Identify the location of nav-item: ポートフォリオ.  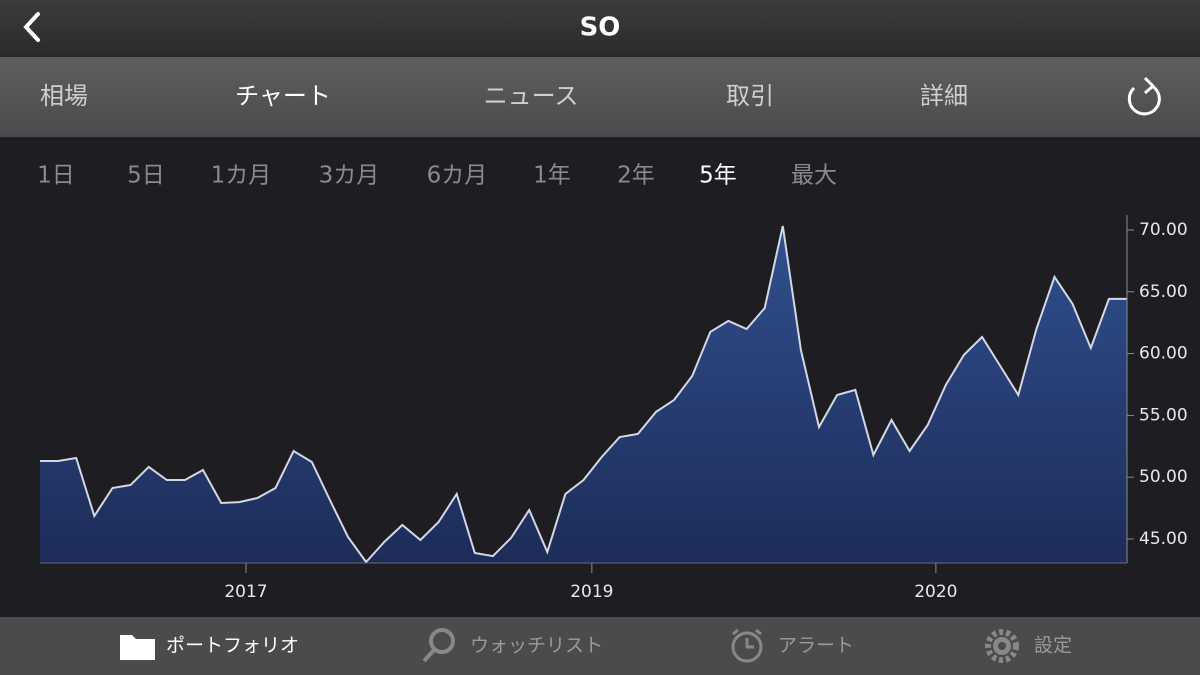
(232, 646).